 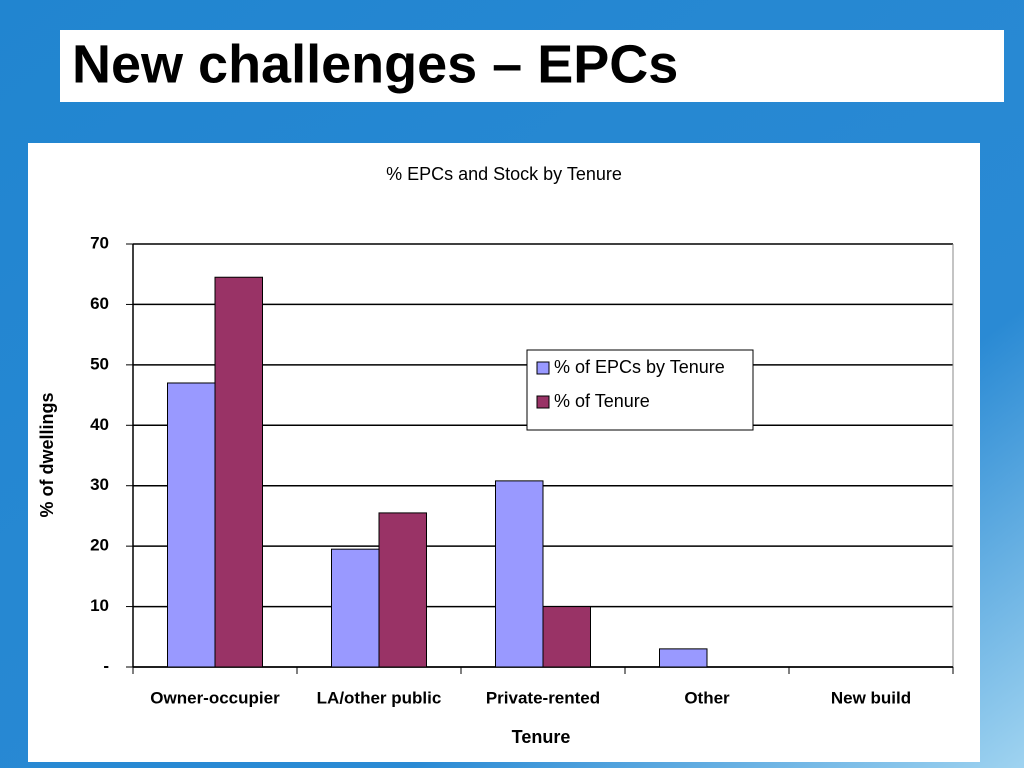 What do you see at coordinates (541, 737) in the screenshot?
I see `x-axis-label: Tenure` at bounding box center [541, 737].